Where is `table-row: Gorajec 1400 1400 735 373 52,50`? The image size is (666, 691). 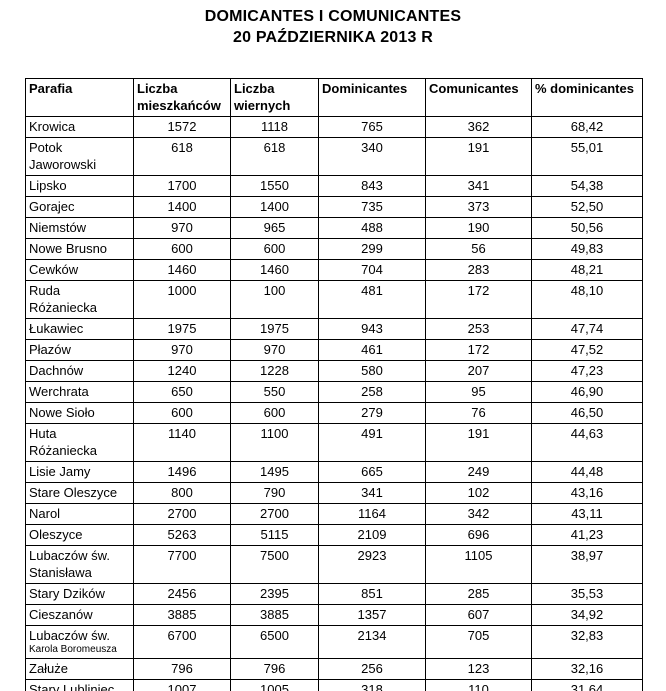 table-row: Gorajec 1400 1400 735 373 52,50 is located at coordinates (334, 207).